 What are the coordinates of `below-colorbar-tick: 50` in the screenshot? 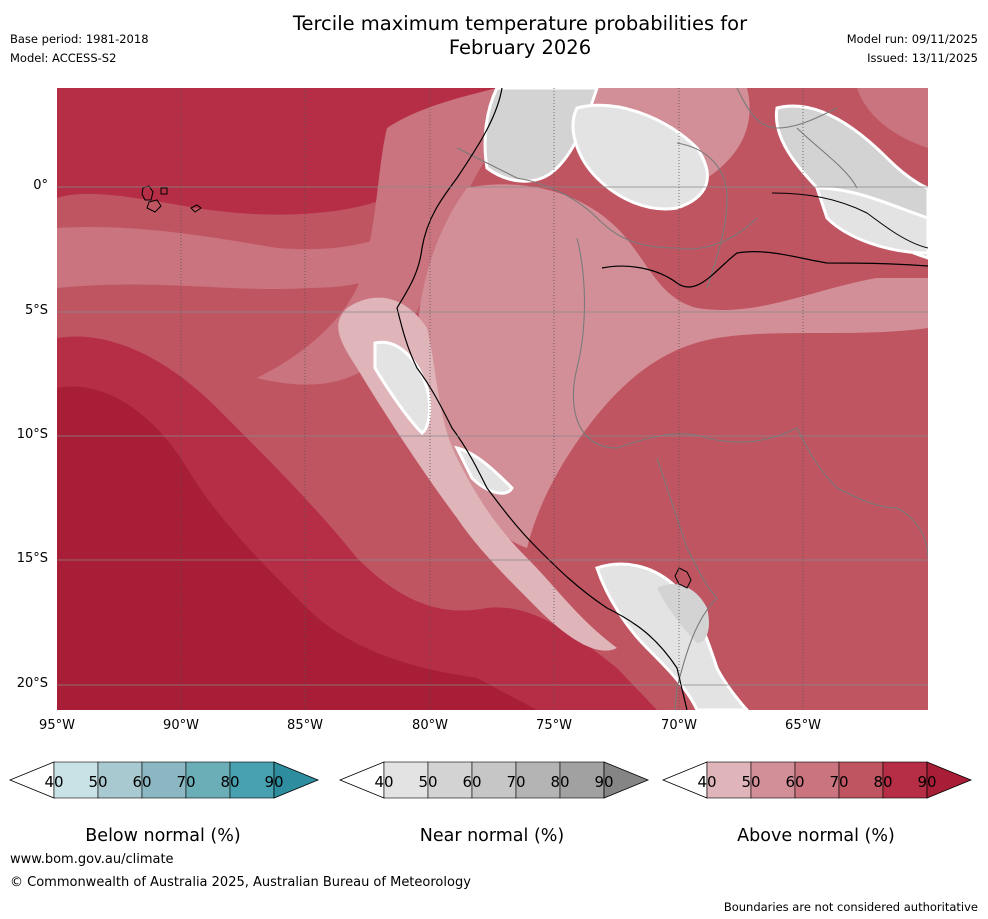 It's located at (98, 782).